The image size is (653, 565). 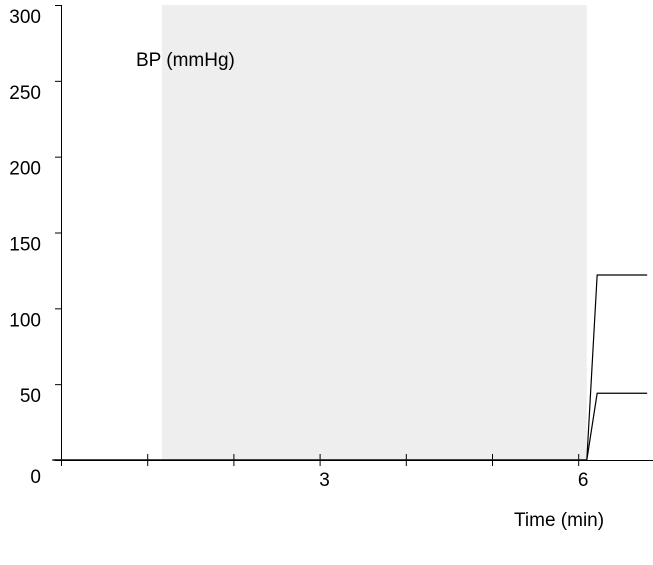 What do you see at coordinates (25, 320) in the screenshot?
I see `y-tick-label-100: 100` at bounding box center [25, 320].